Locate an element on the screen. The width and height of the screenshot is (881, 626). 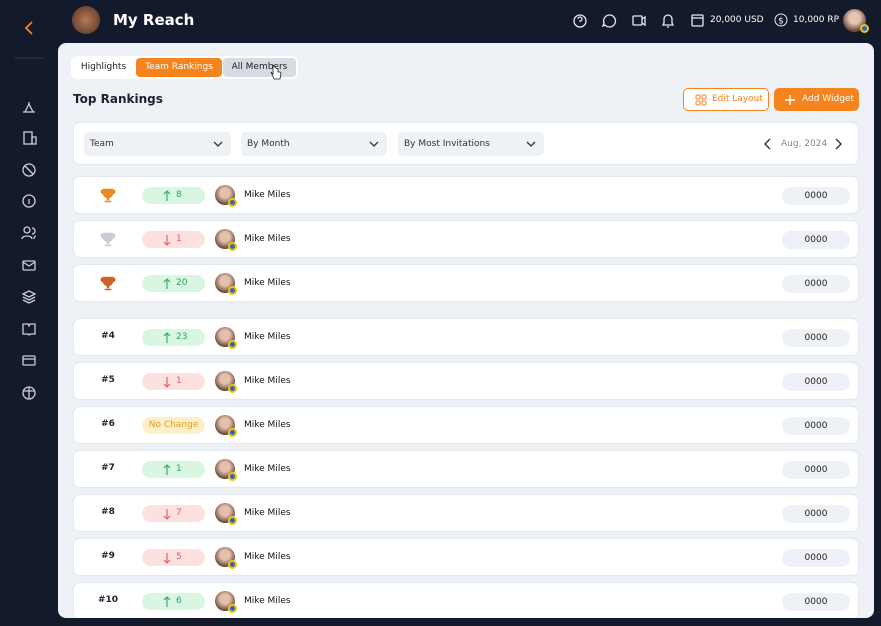
ranking-row: #7 1 Mike Miles 0000 is located at coordinates (466, 469).